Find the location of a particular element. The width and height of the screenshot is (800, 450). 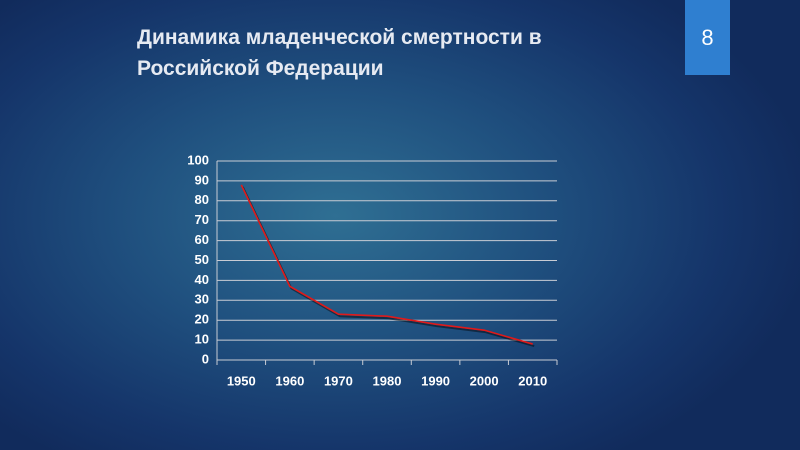

x-tick-label: 2010 is located at coordinates (532, 380).